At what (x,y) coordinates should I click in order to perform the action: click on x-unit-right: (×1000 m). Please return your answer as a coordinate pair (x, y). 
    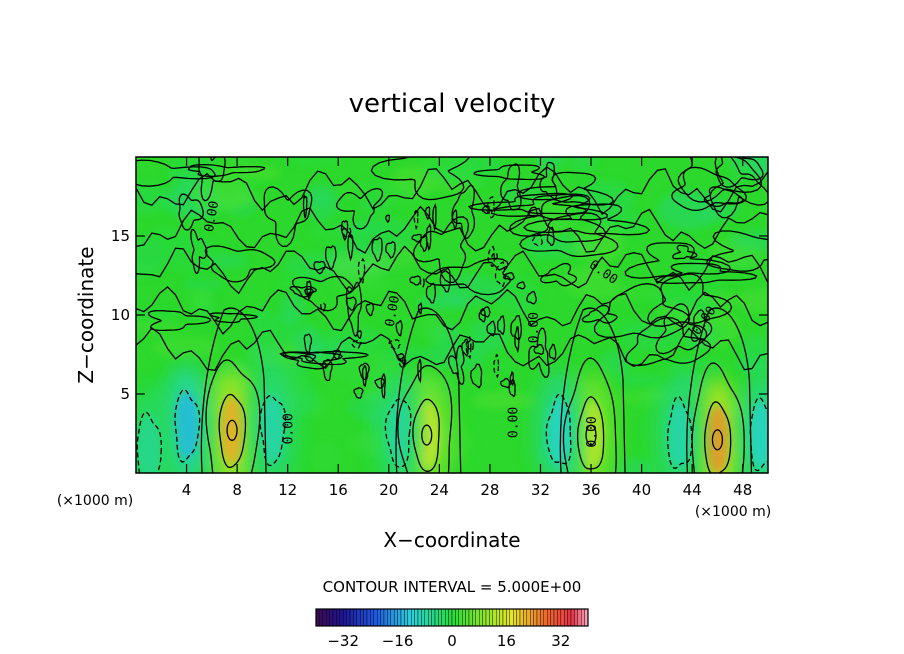
    Looking at the image, I should click on (733, 512).